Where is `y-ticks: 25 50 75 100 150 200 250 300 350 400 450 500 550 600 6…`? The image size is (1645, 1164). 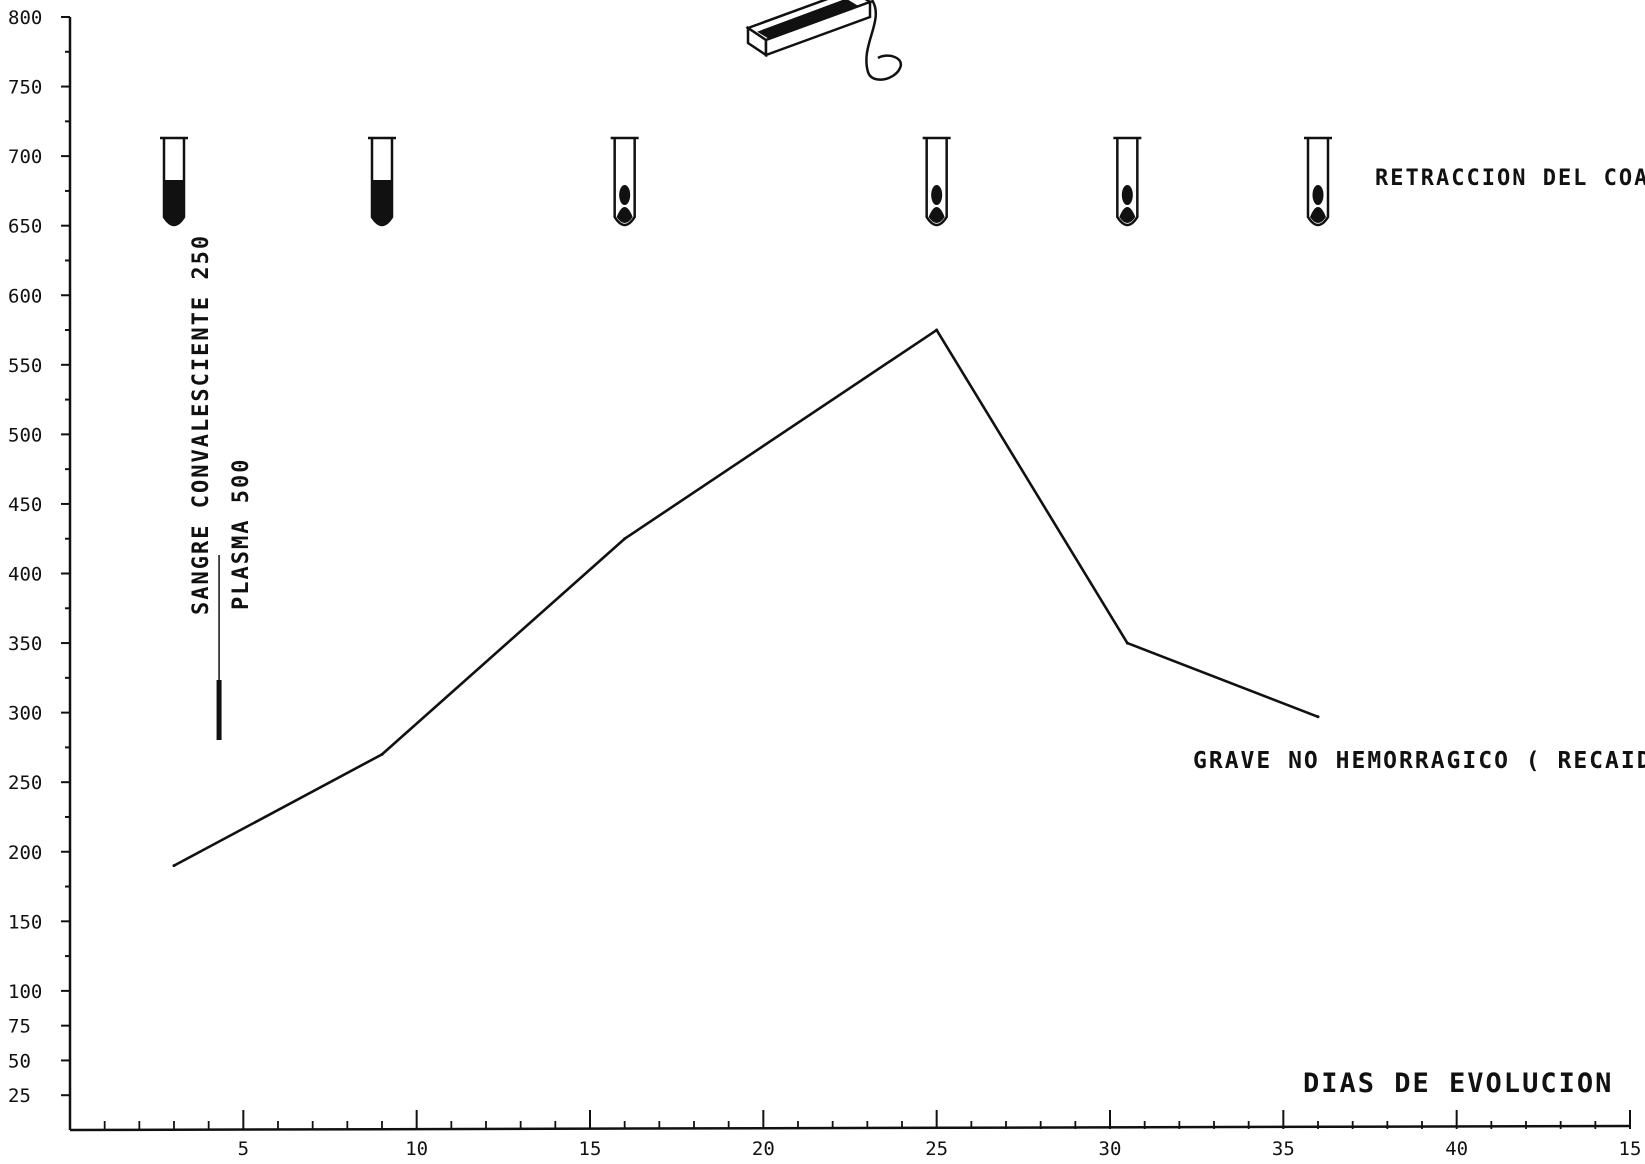 y-ticks: 25 50 75 100 150 200 250 300 350 400 450 500 550 600 6… is located at coordinates (39, 557).